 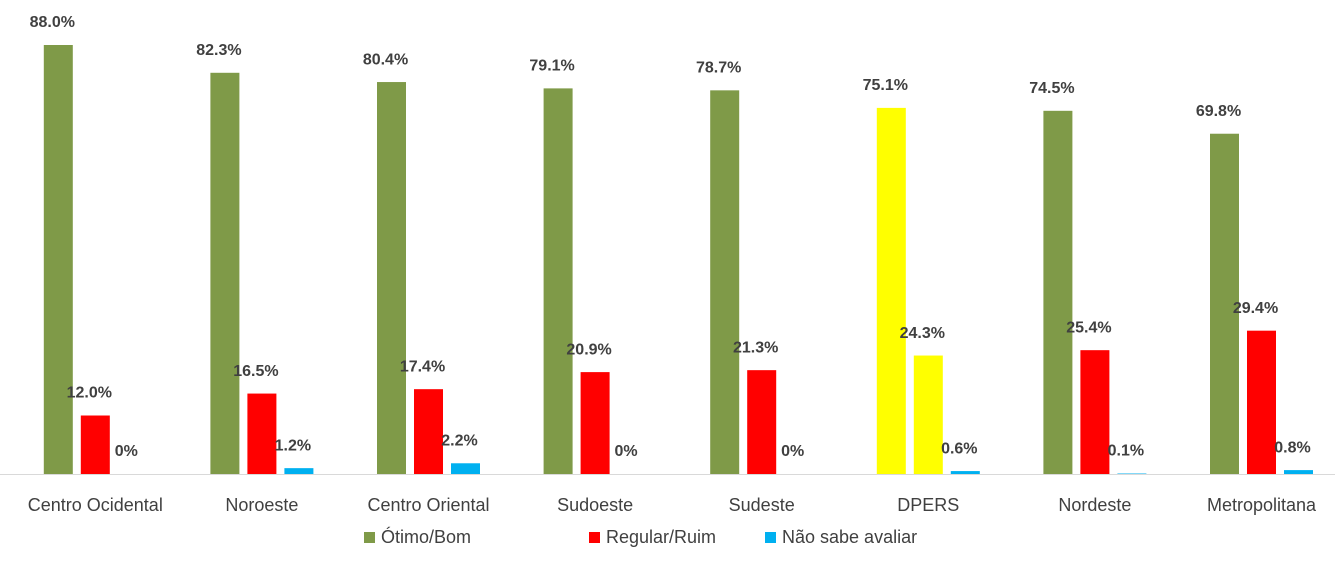 What do you see at coordinates (218, 50) in the screenshot?
I see `data-label: 82.3%` at bounding box center [218, 50].